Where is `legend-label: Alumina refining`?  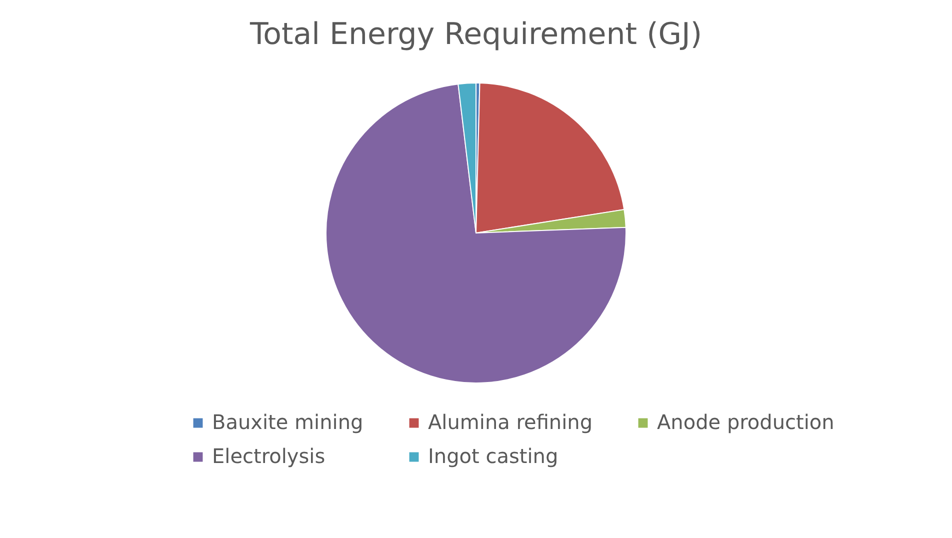
legend-label: Alumina refining is located at coordinates (510, 422).